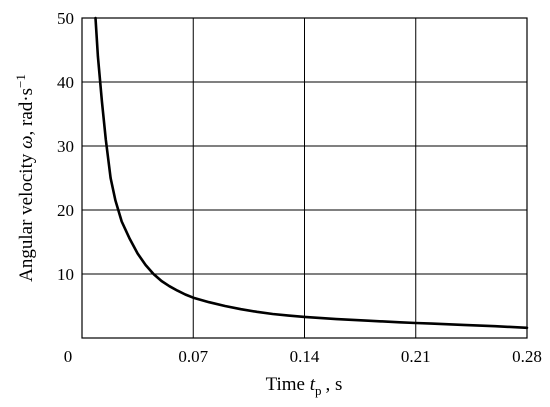 The height and width of the screenshot is (407, 550). I want to click on x-tick-label: 0.14, so click(305, 356).